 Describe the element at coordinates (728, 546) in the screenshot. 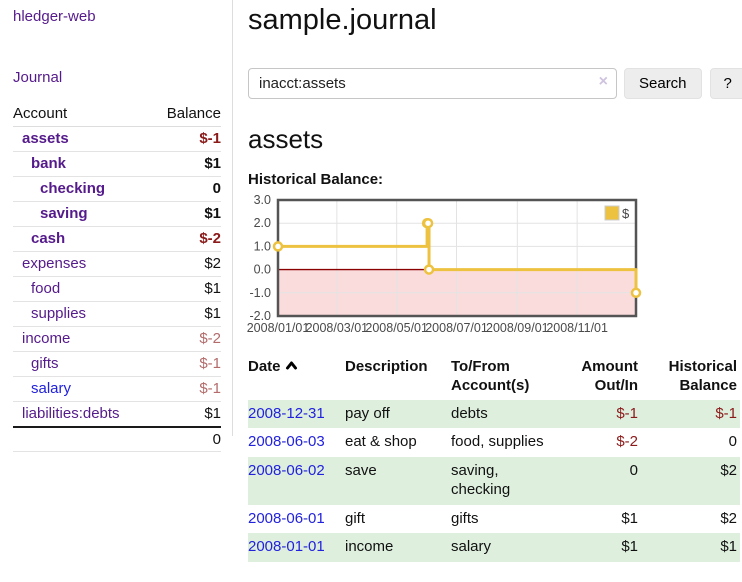

I see `transaction-balance: $1` at that location.